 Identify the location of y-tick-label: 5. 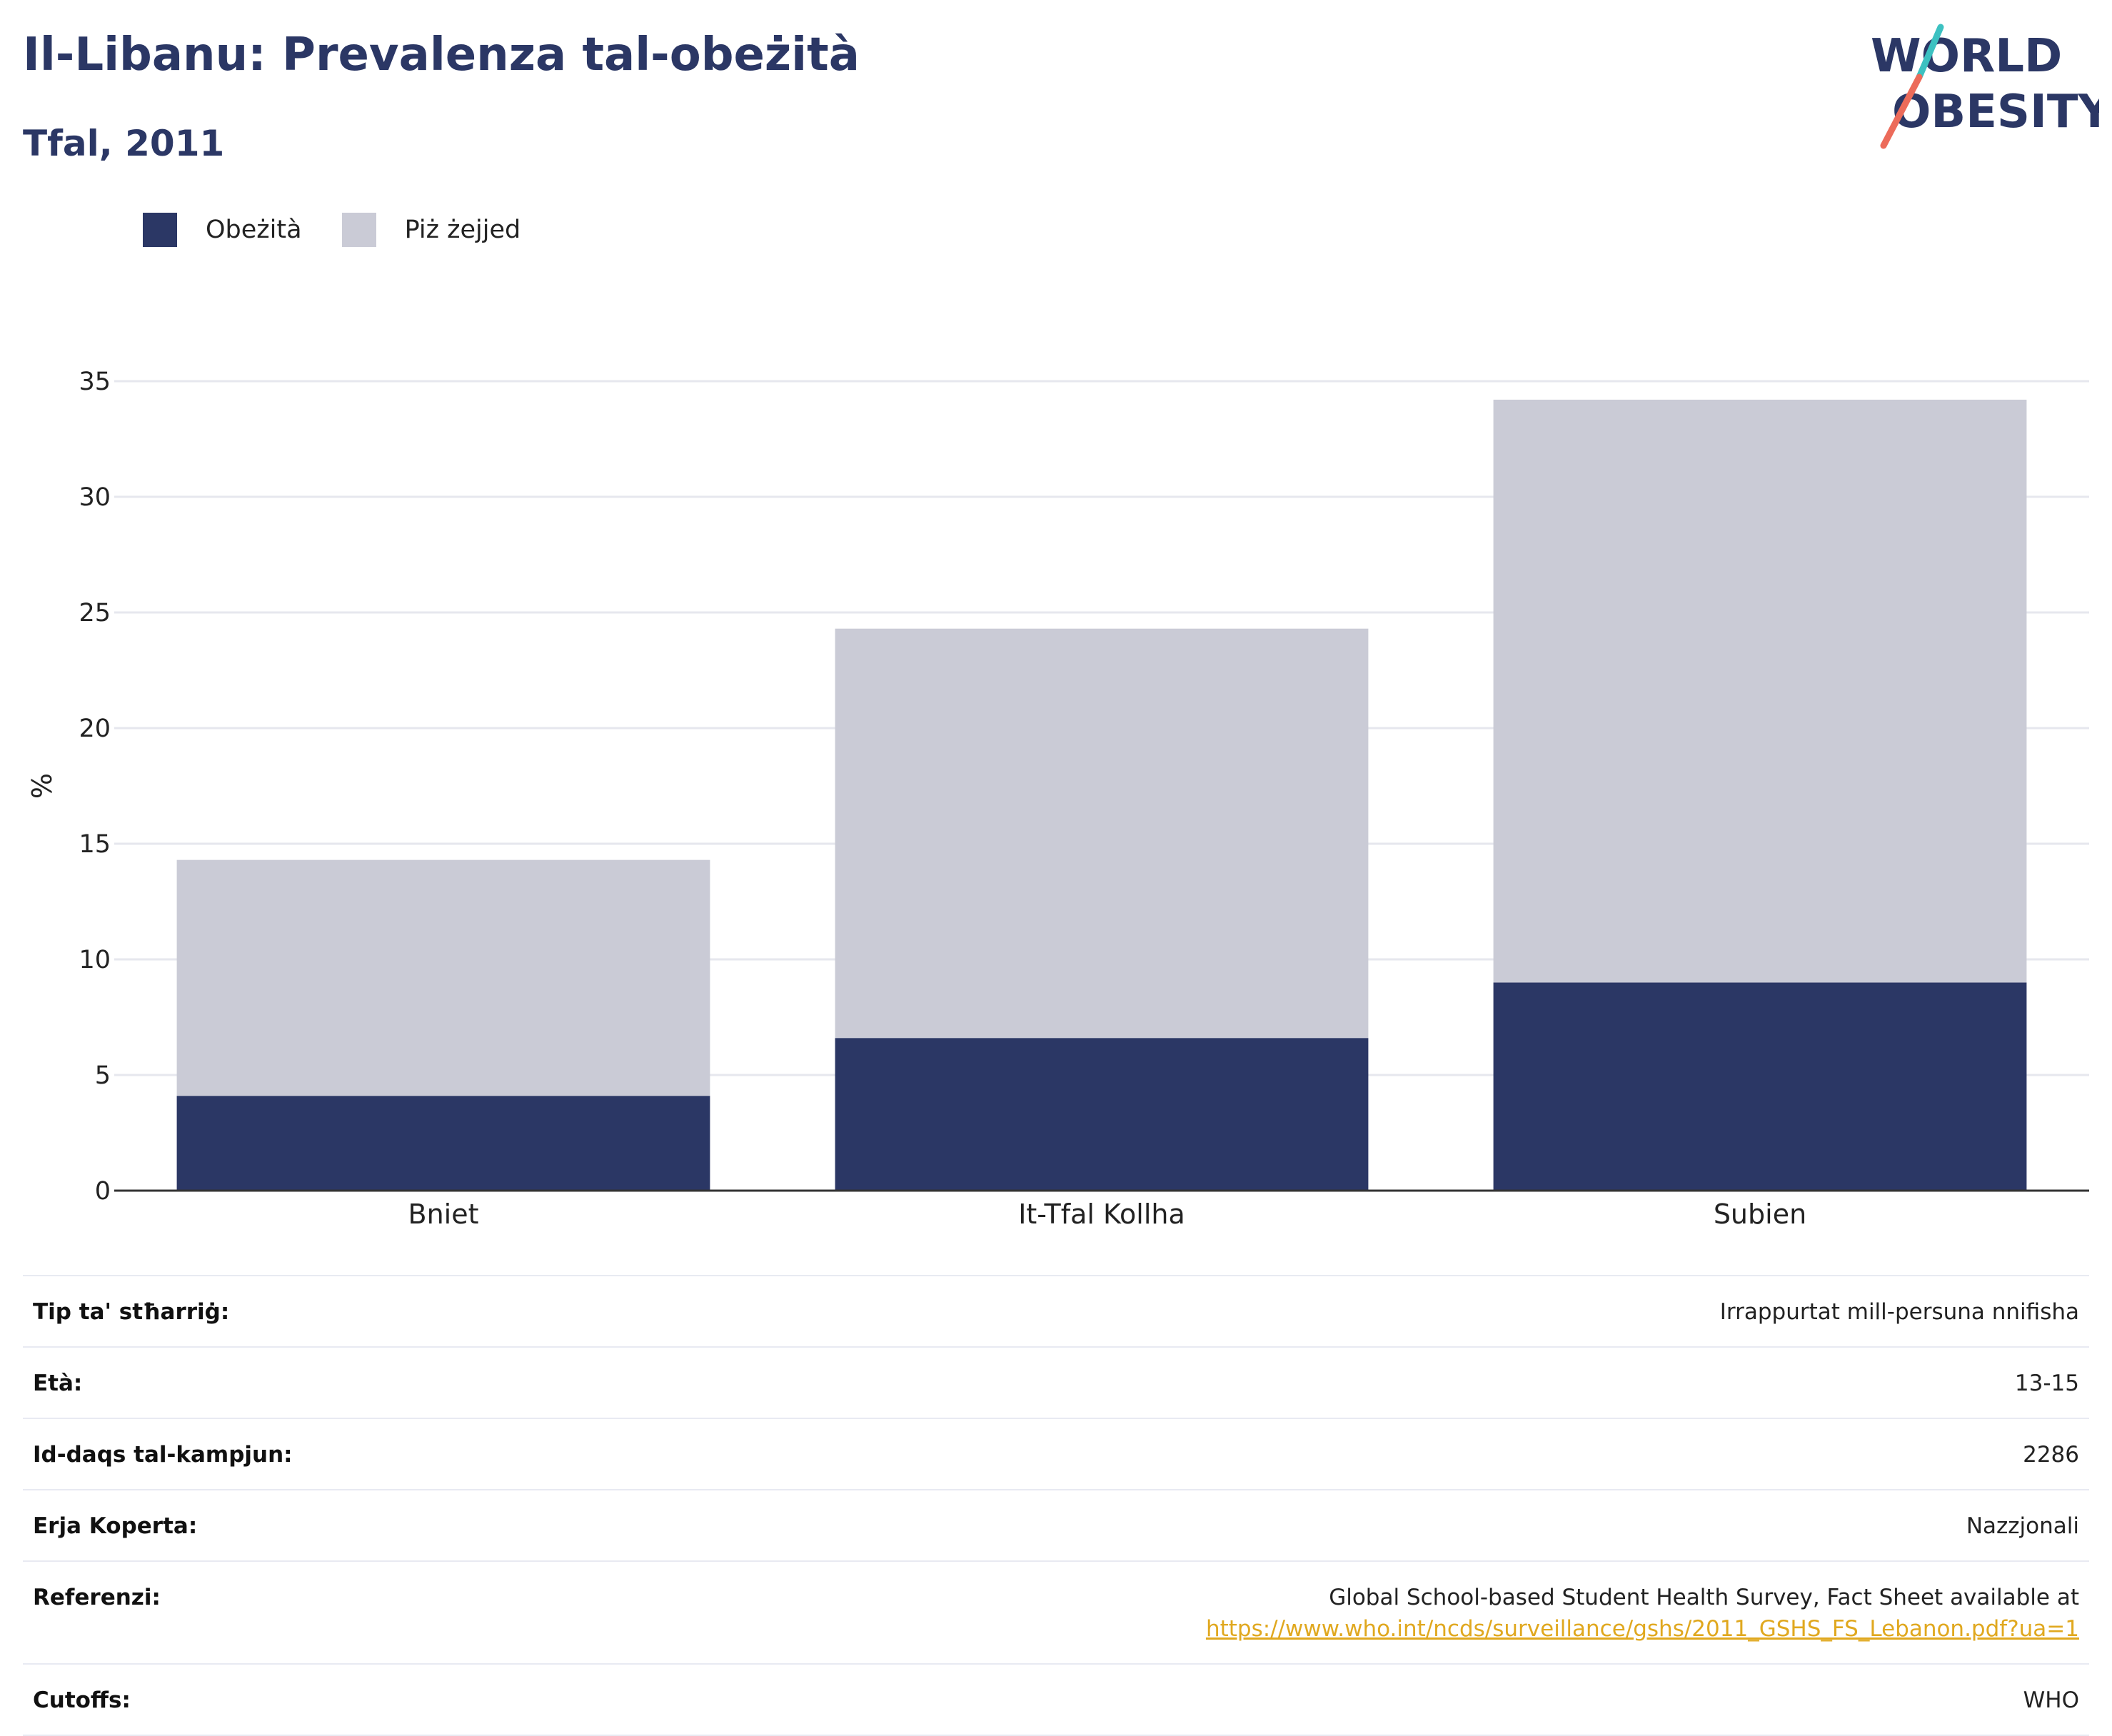
(103, 1075).